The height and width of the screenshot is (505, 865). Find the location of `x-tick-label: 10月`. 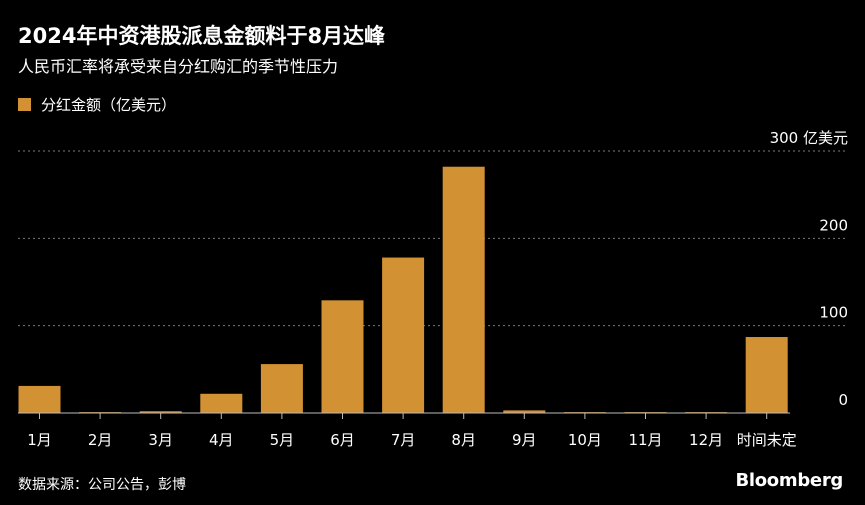

x-tick-label: 10月 is located at coordinates (585, 440).